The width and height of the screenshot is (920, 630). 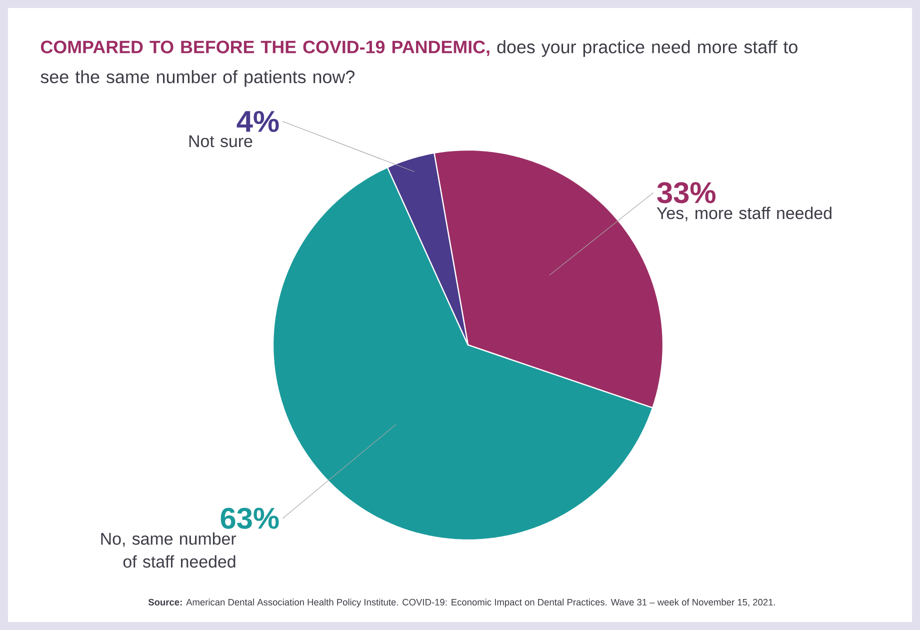 I want to click on slice-label: Not sure, so click(x=220, y=141).